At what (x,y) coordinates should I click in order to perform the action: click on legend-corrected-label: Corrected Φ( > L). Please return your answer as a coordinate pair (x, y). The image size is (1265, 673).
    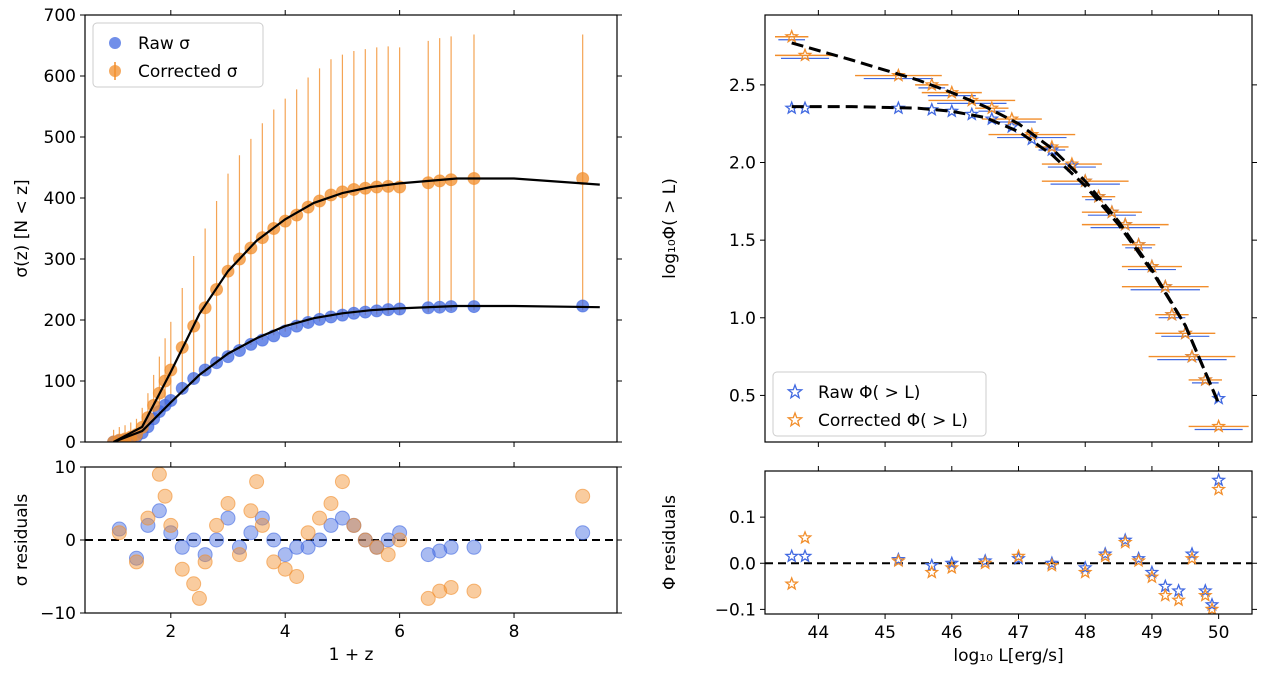
    Looking at the image, I should click on (893, 421).